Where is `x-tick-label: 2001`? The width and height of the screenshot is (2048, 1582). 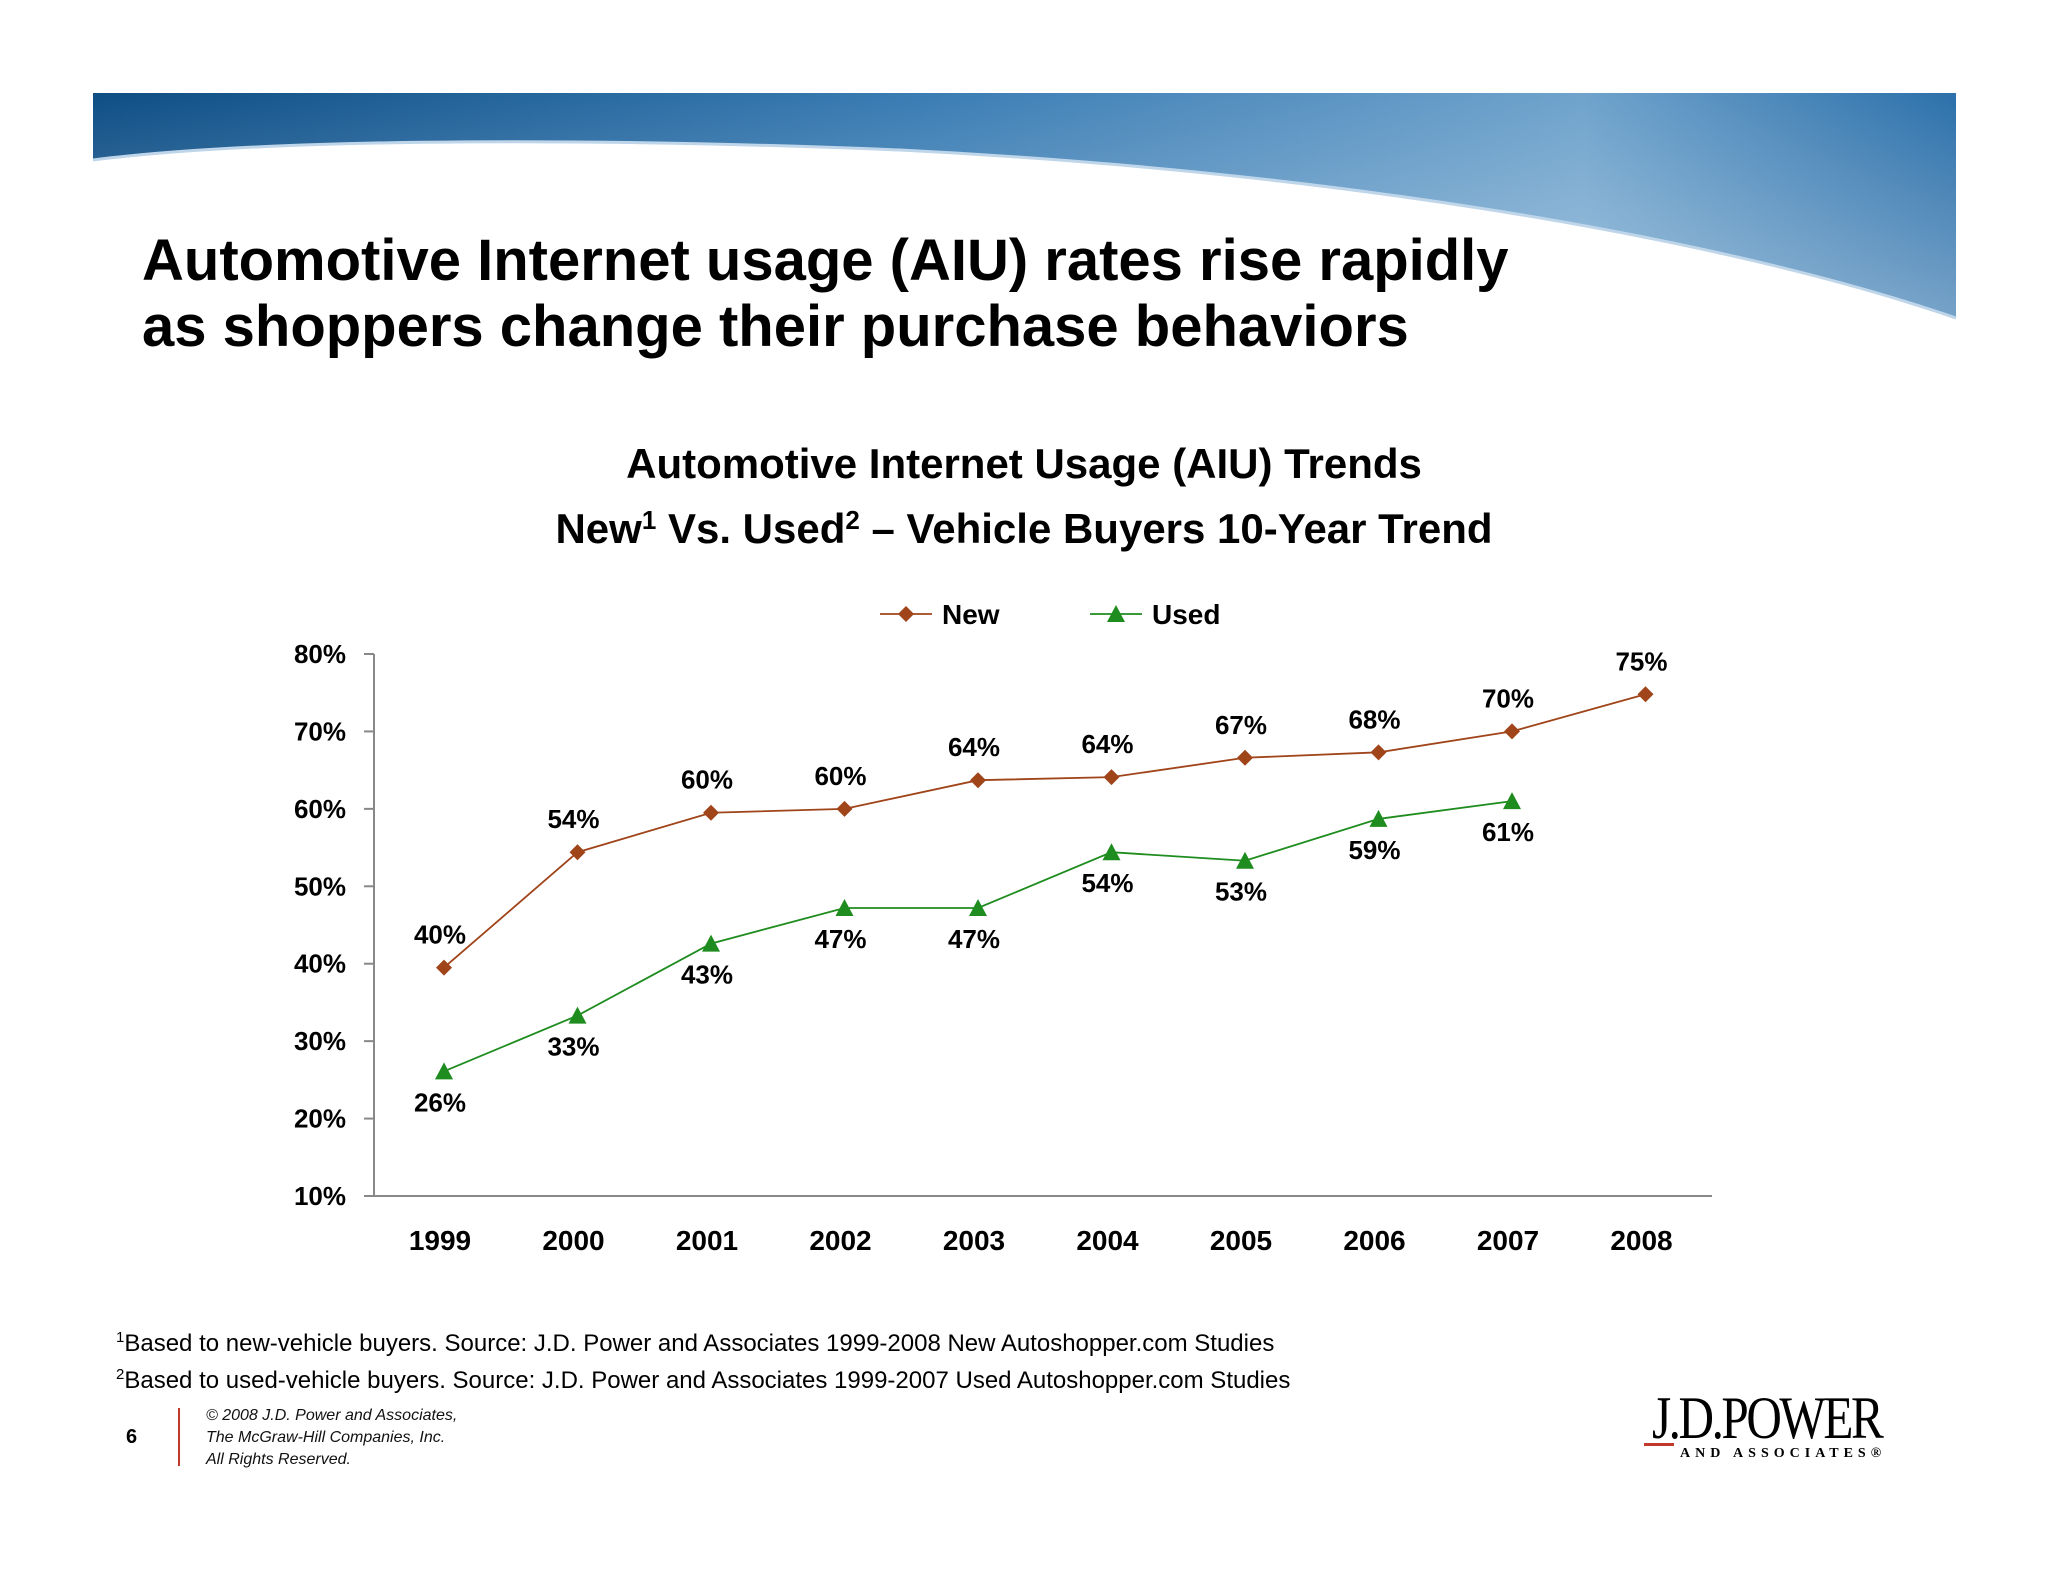
x-tick-label: 2001 is located at coordinates (707, 1240).